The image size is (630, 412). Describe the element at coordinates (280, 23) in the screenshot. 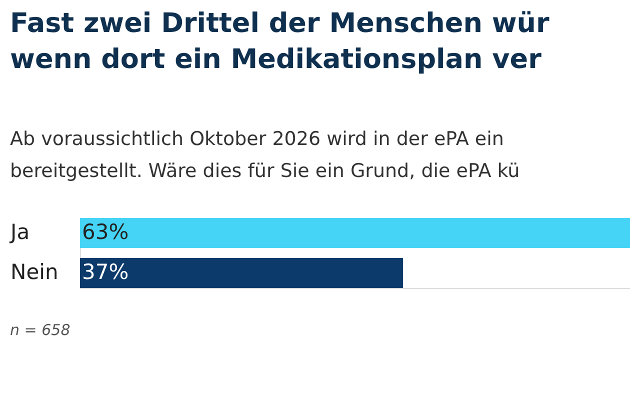

I see `text: Fast zwei Drittel der Menschen wür` at that location.